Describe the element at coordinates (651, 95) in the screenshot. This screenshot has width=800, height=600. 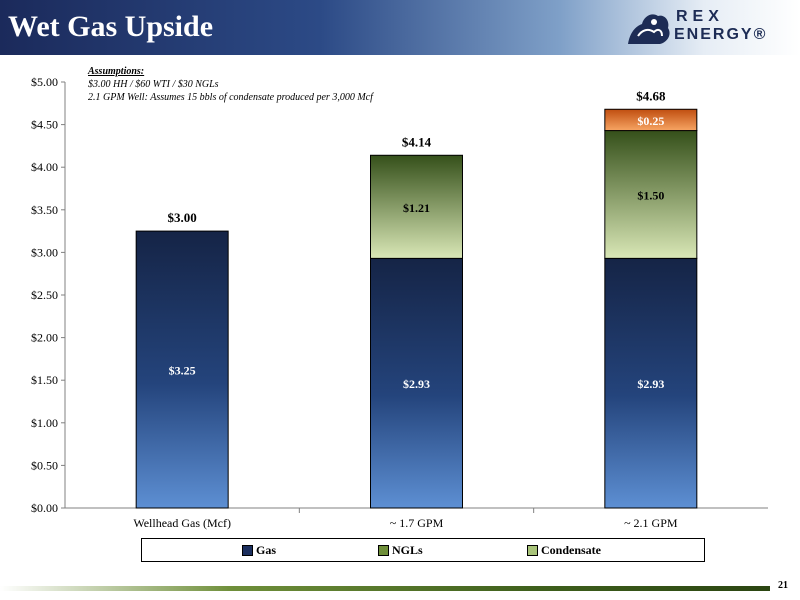
I see `bar-total-label: $4.68` at that location.